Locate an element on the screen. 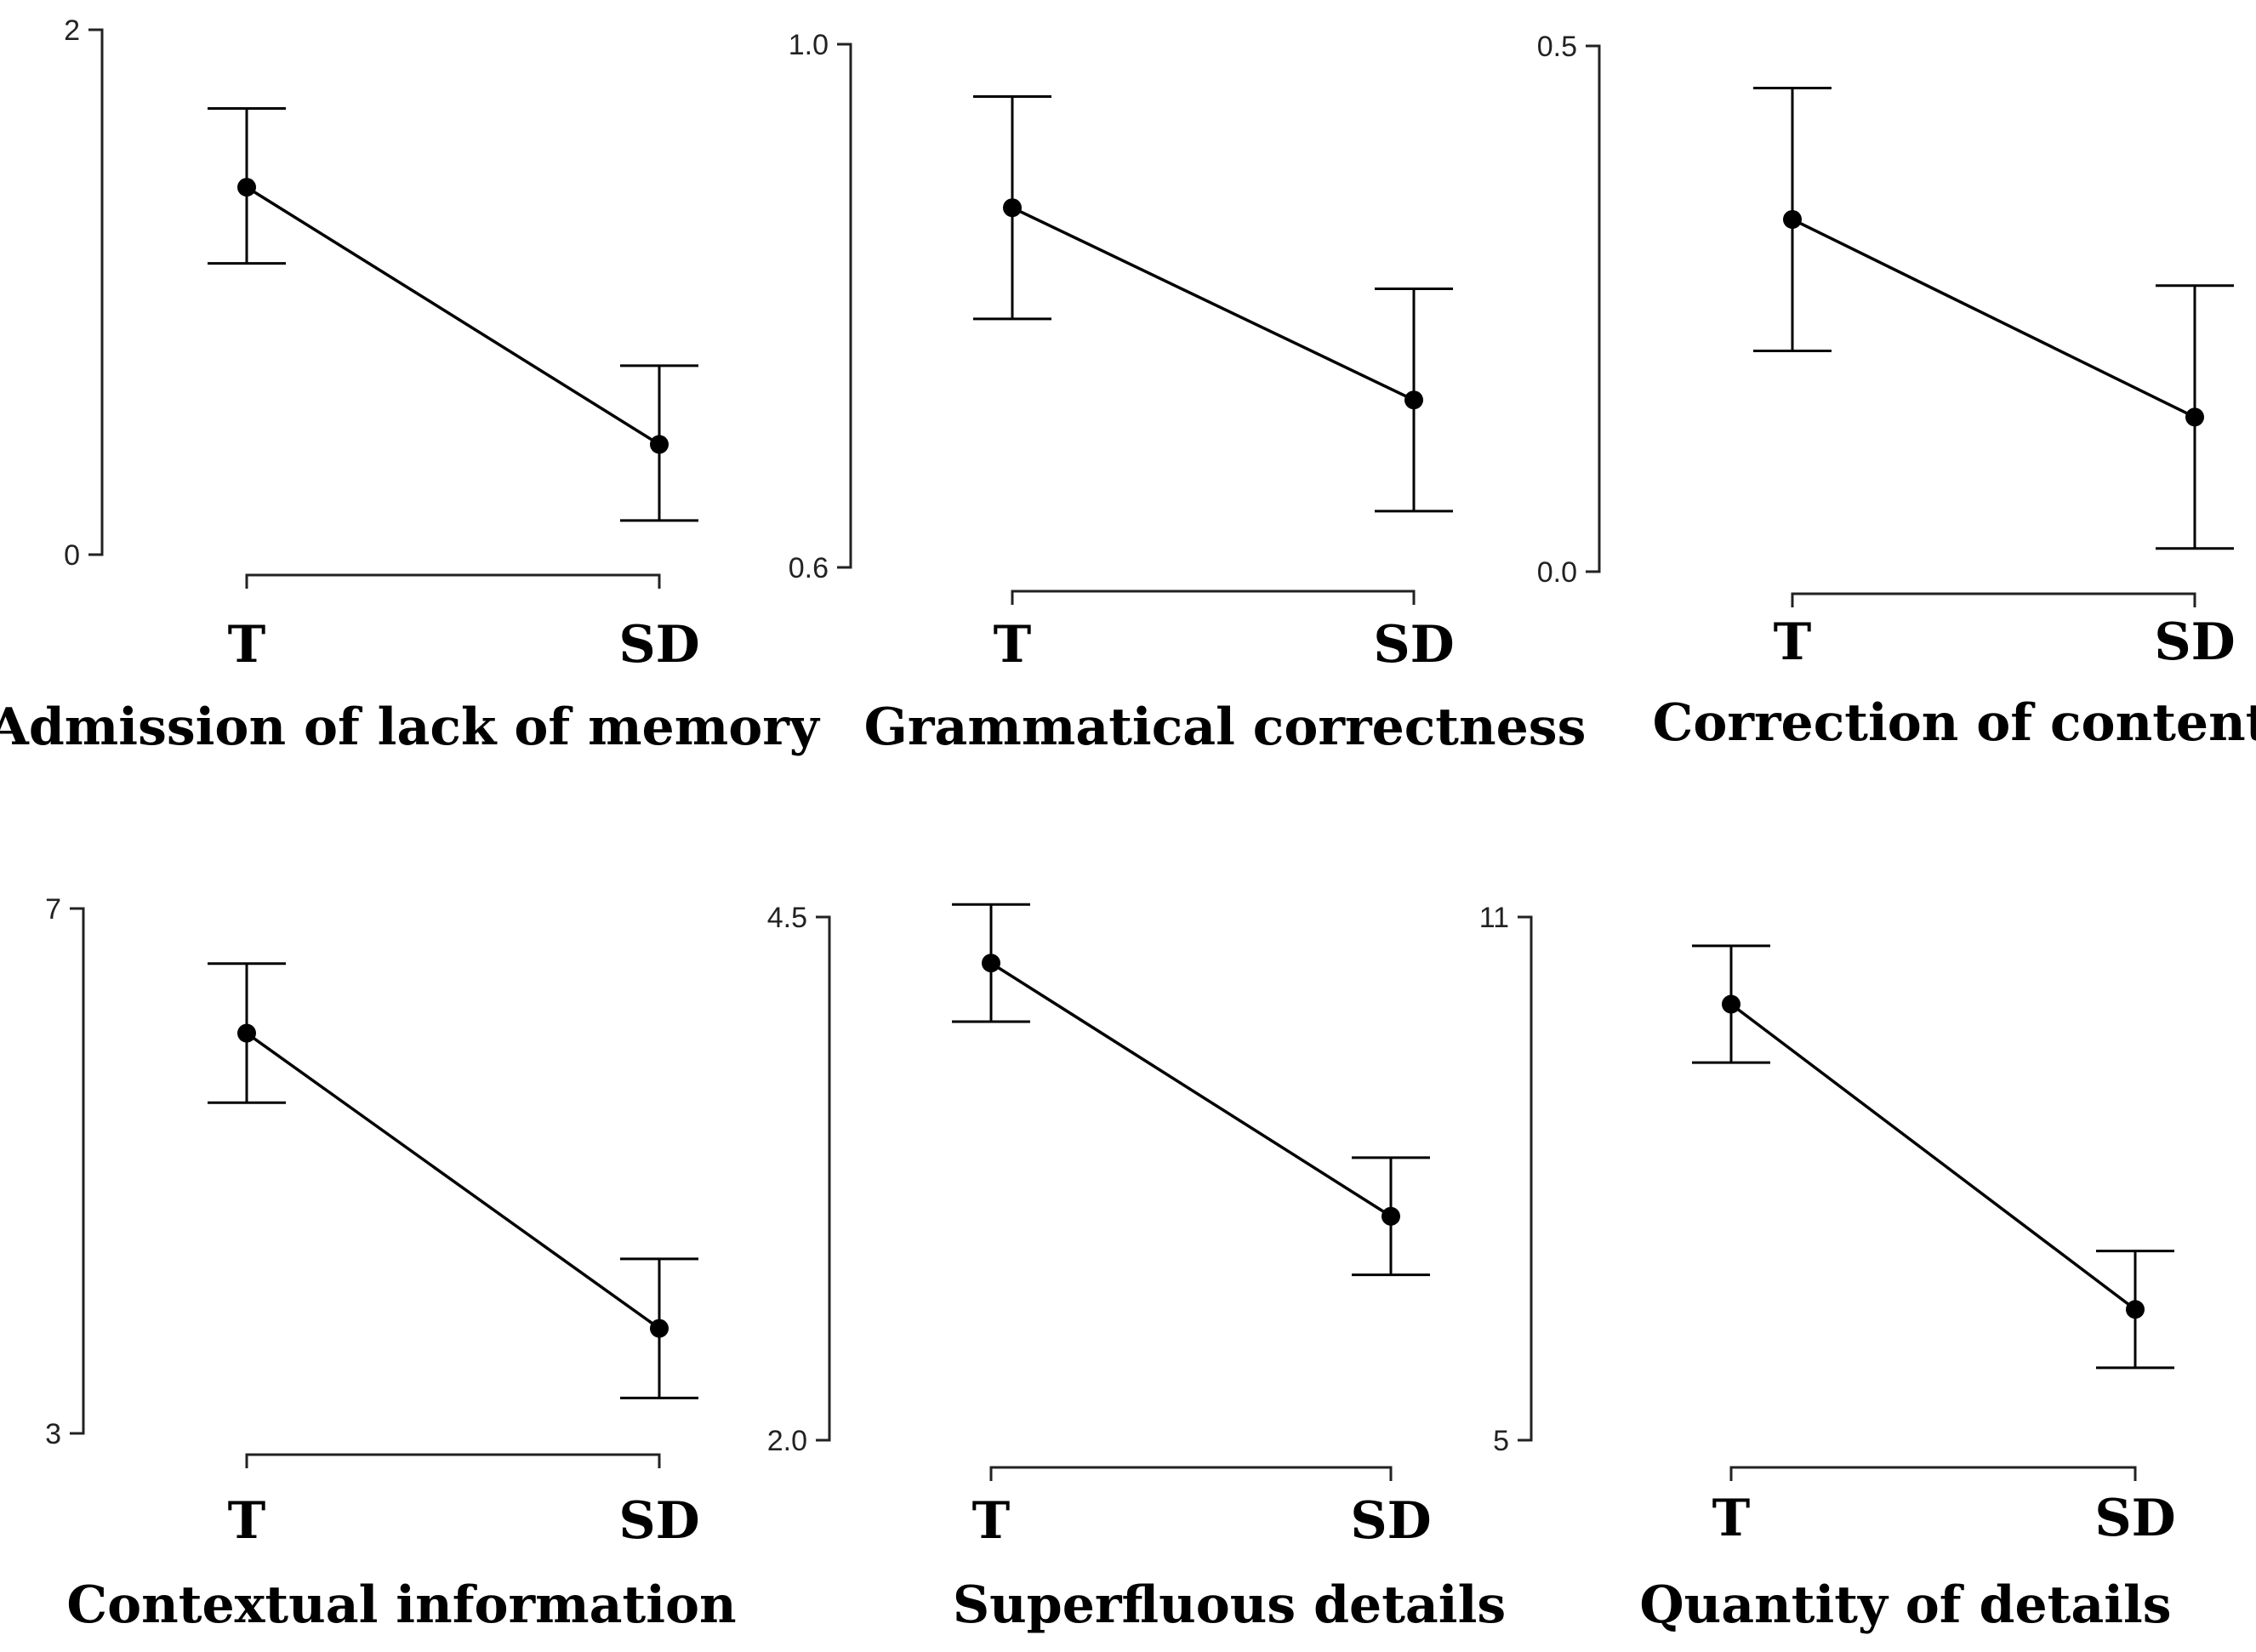 The image size is (2256, 1652). y-tick-label: 7 is located at coordinates (53, 909).